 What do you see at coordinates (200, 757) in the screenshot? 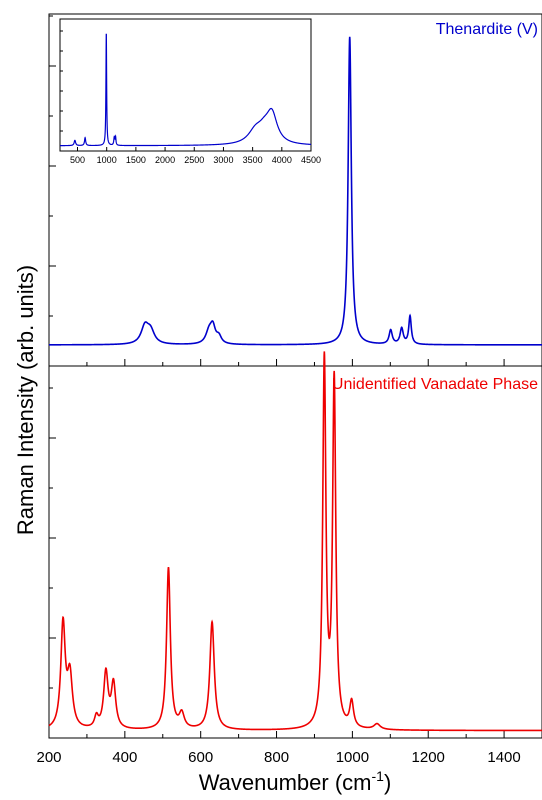
I see `x-tick-label: 600` at bounding box center [200, 757].